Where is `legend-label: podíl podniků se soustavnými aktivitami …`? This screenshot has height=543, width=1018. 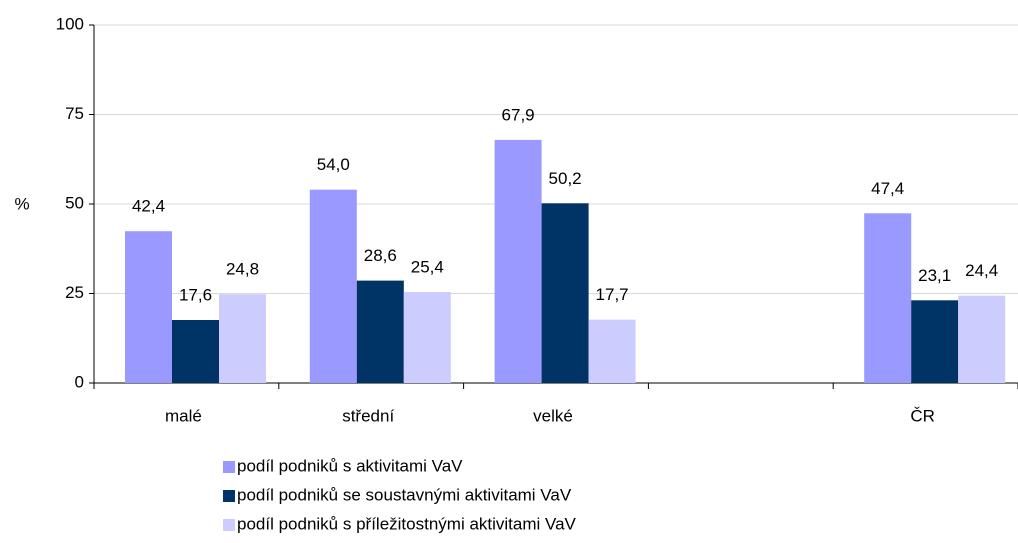 legend-label: podíl podniků se soustavnými aktivitami … is located at coordinates (404, 494).